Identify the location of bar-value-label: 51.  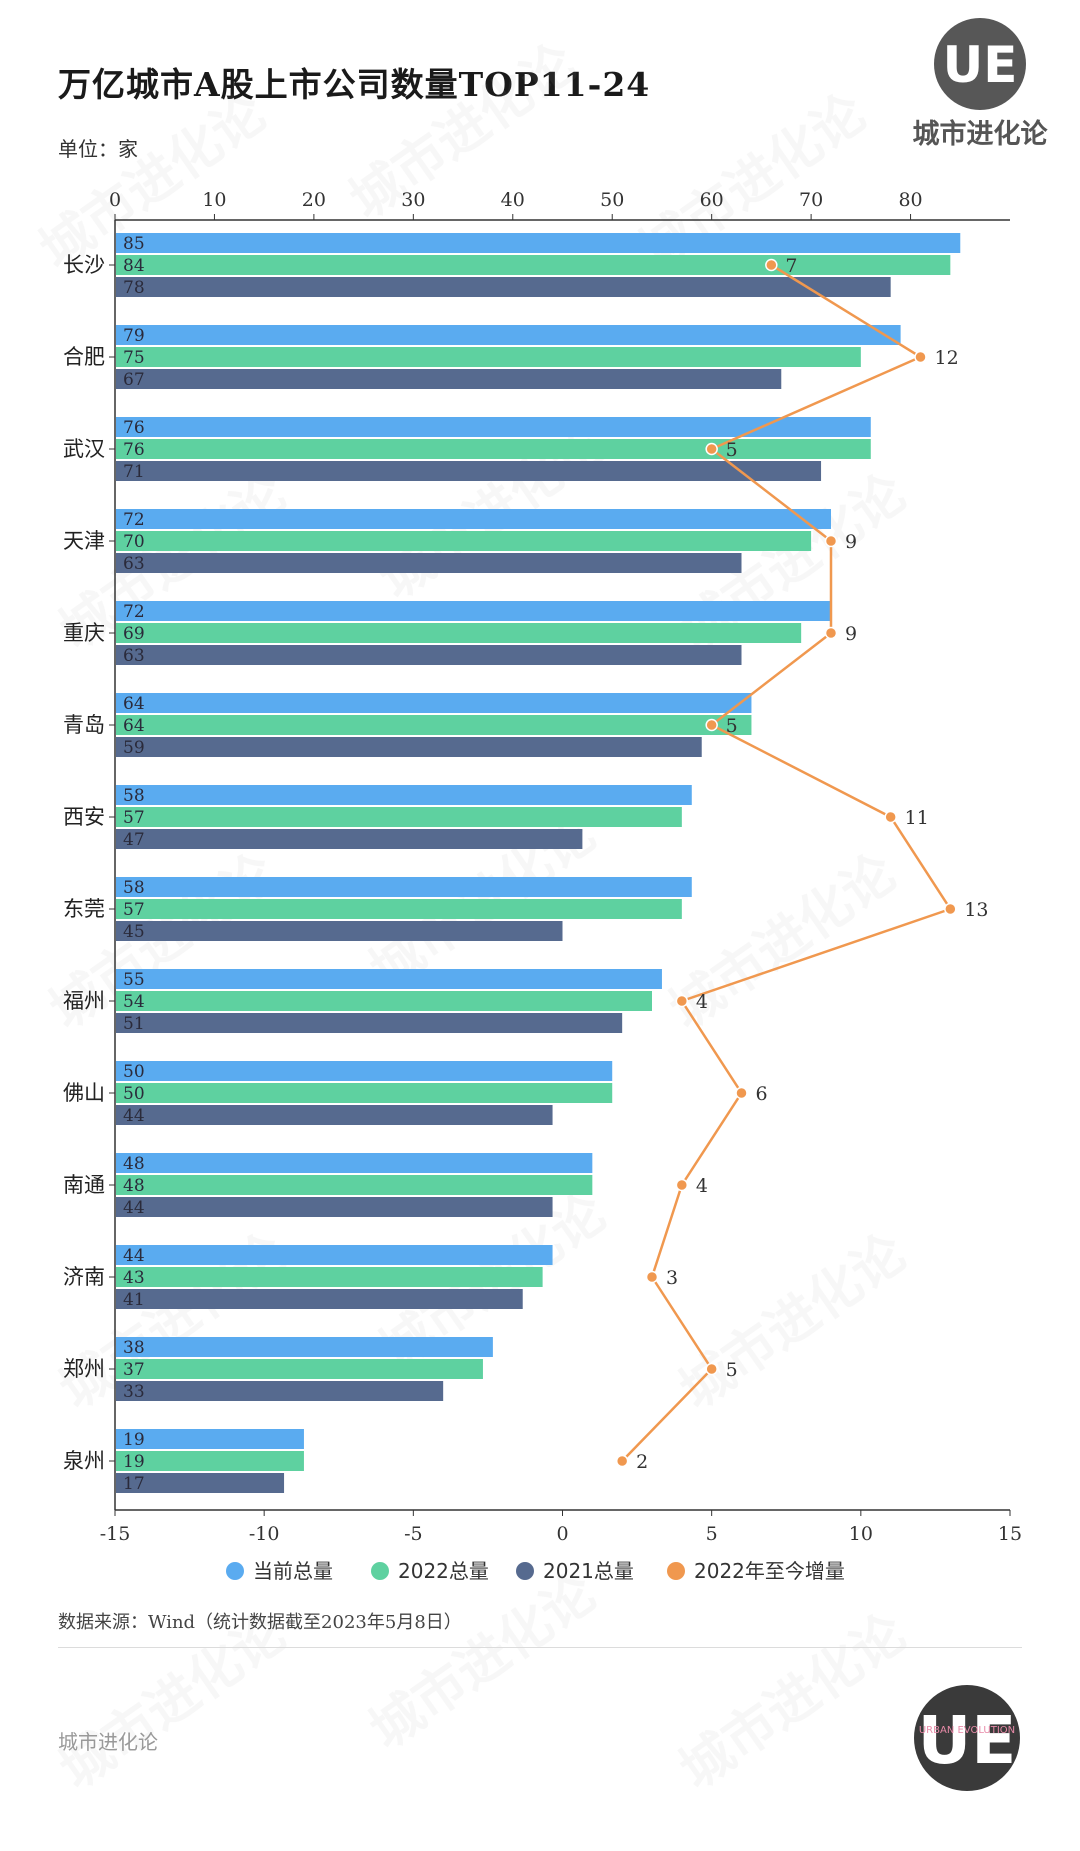
(134, 1024).